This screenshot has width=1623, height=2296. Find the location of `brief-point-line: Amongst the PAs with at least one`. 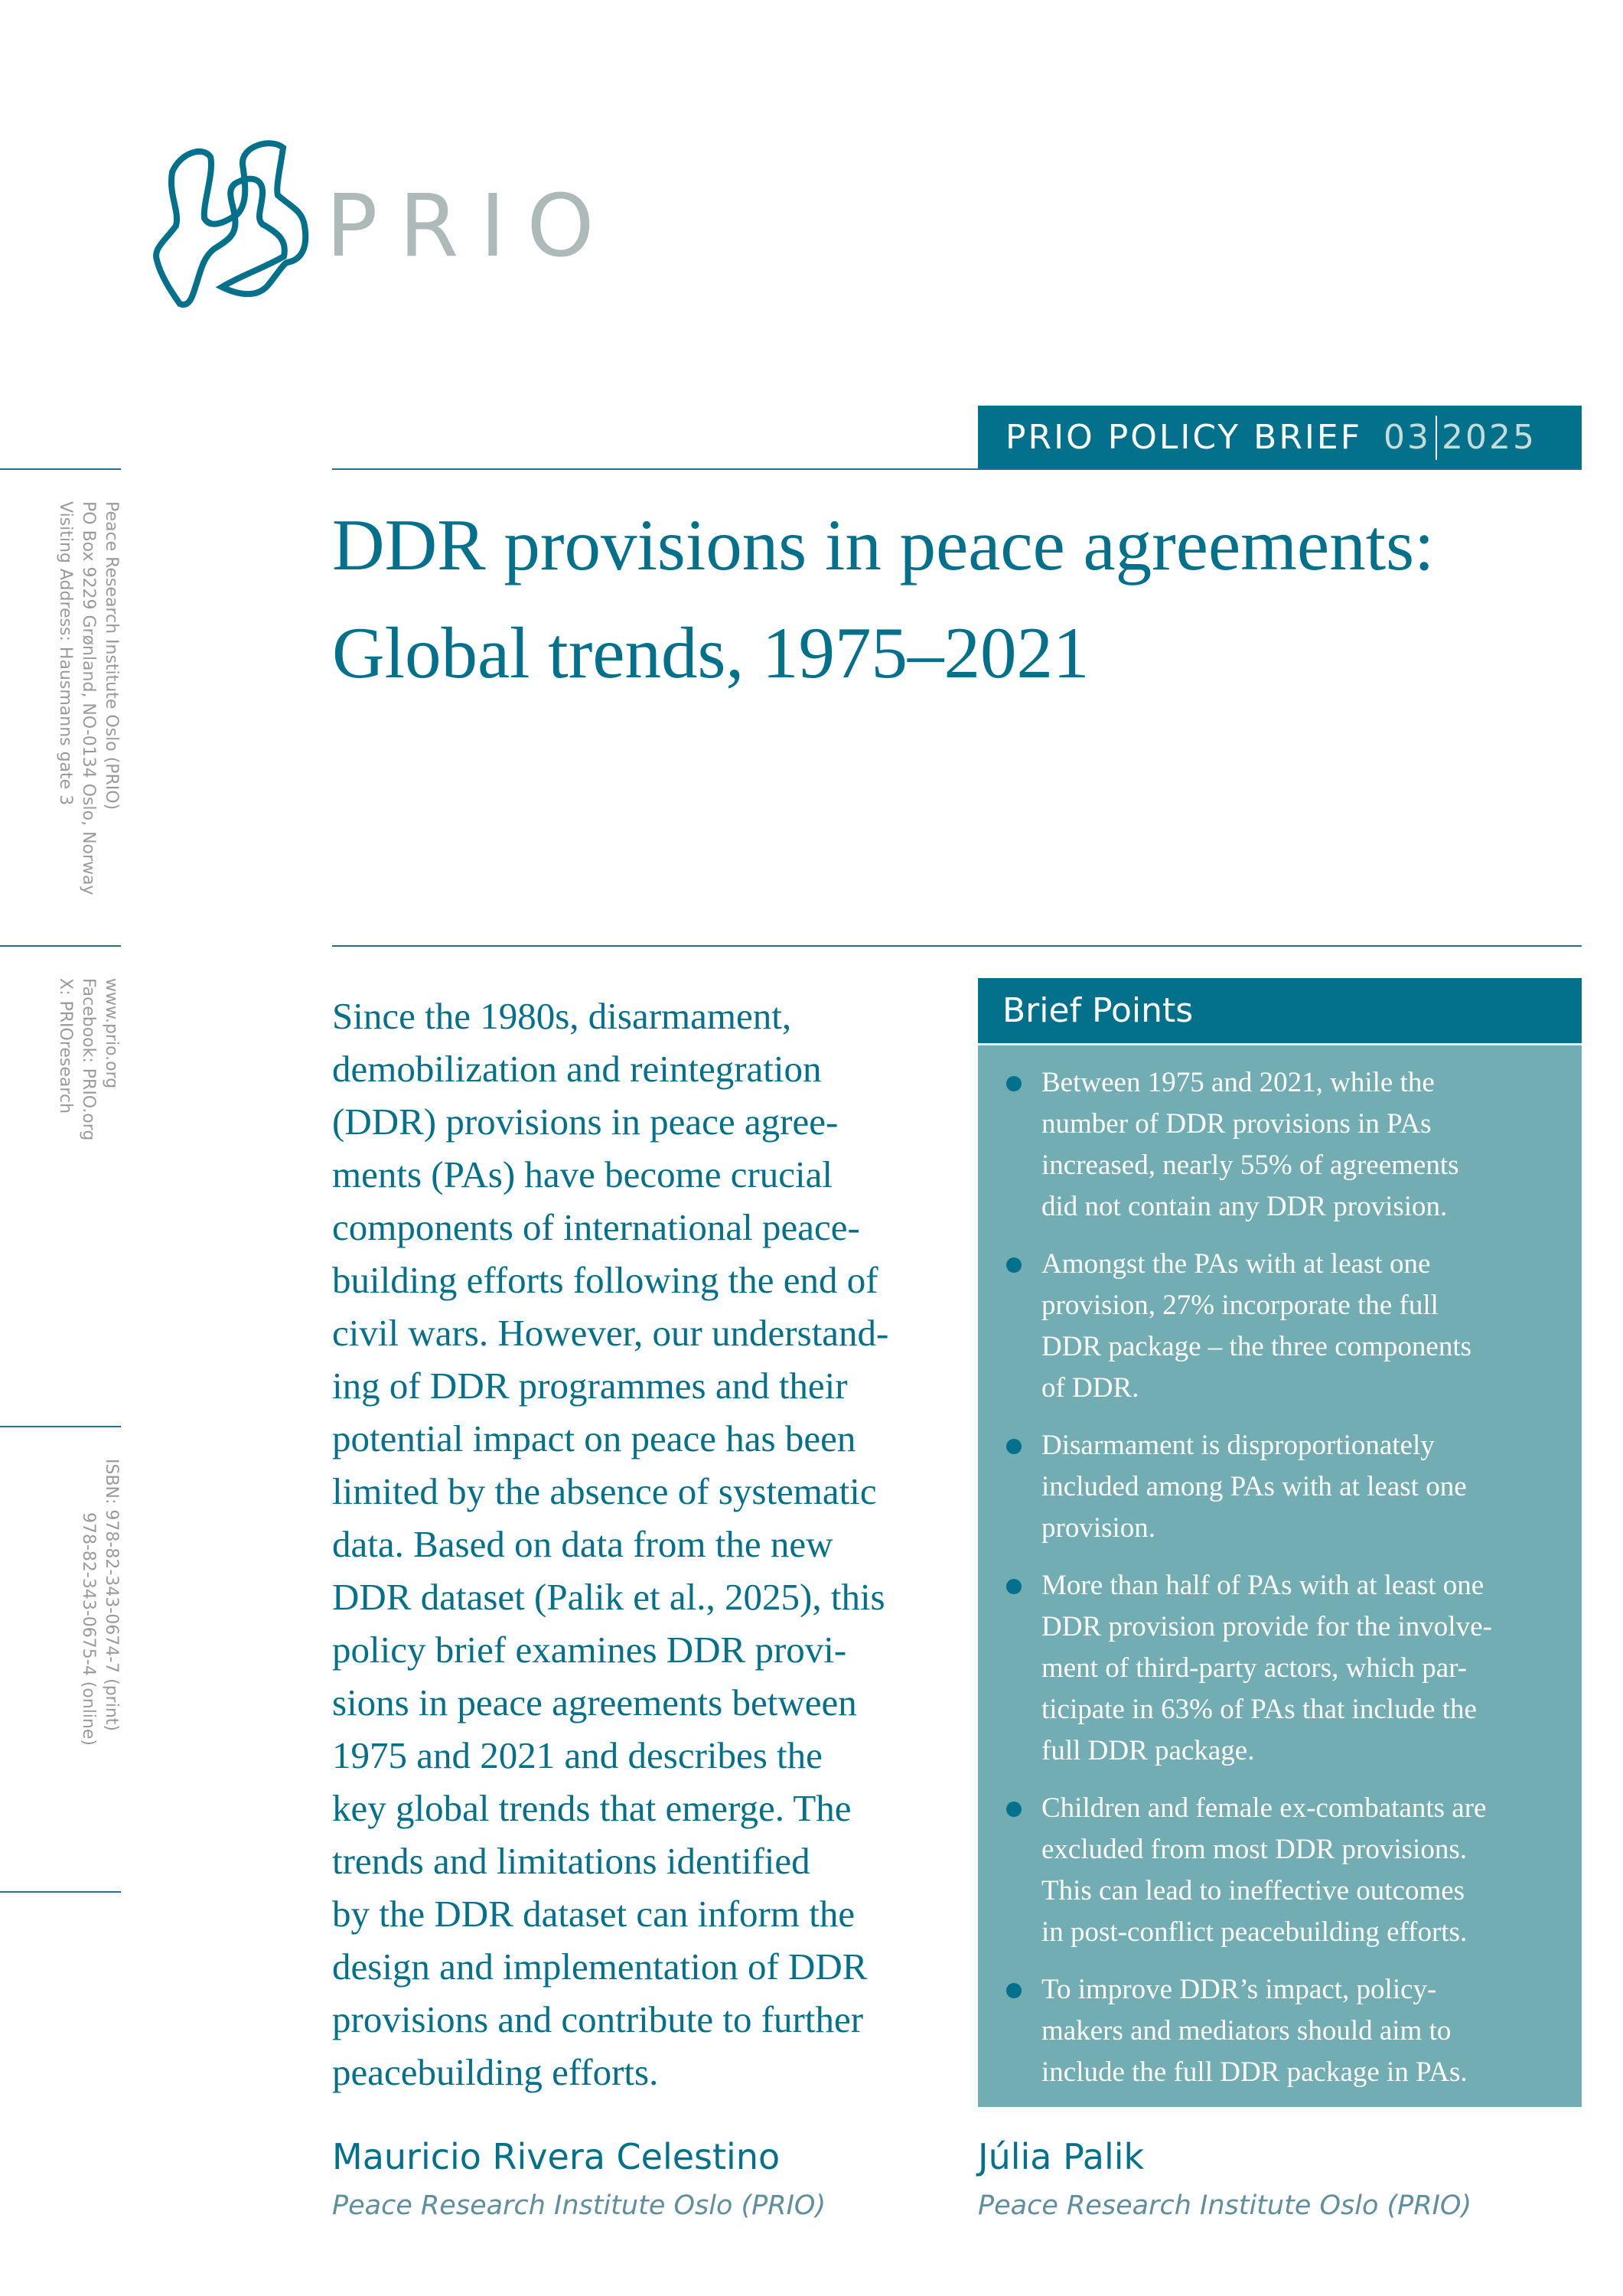

brief-point-line: Amongst the PAs with at least one is located at coordinates (1236, 1264).